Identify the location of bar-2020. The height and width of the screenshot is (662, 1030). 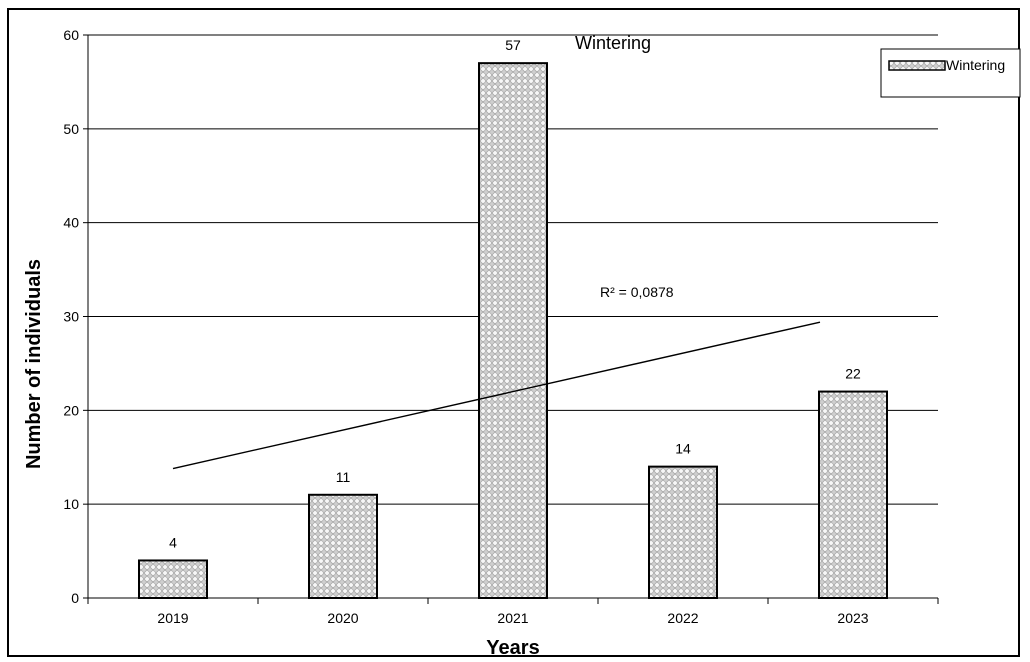
(343, 546).